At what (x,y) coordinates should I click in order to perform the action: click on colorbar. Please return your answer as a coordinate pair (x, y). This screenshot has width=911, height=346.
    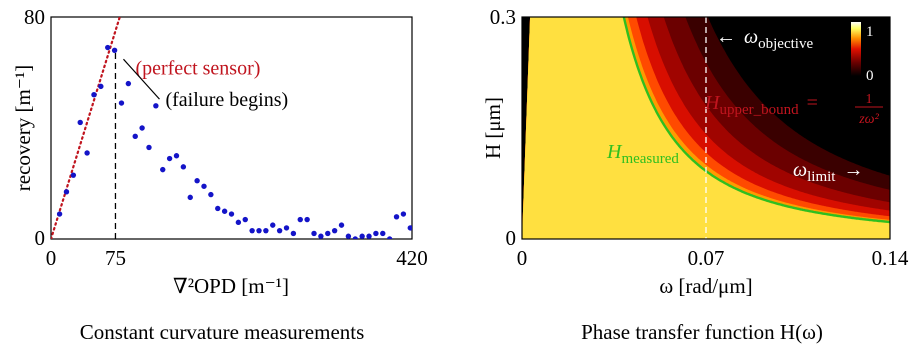
    Looking at the image, I should click on (856, 49).